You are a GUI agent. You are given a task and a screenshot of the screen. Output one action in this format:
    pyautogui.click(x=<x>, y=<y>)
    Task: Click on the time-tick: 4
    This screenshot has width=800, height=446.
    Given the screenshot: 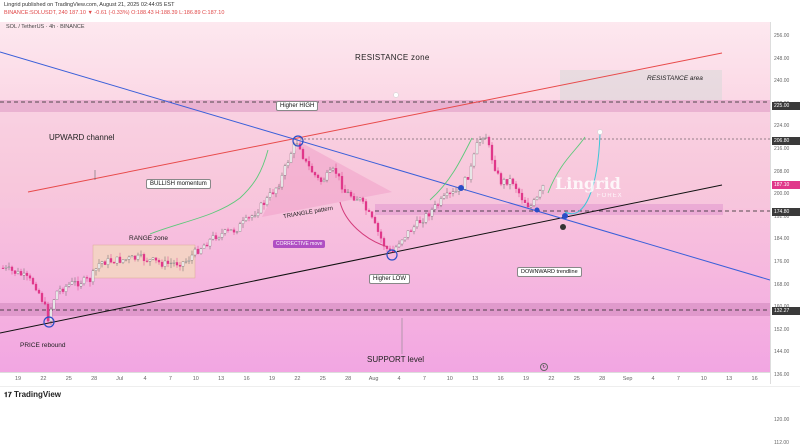 What is the action you would take?
    pyautogui.click(x=145, y=379)
    